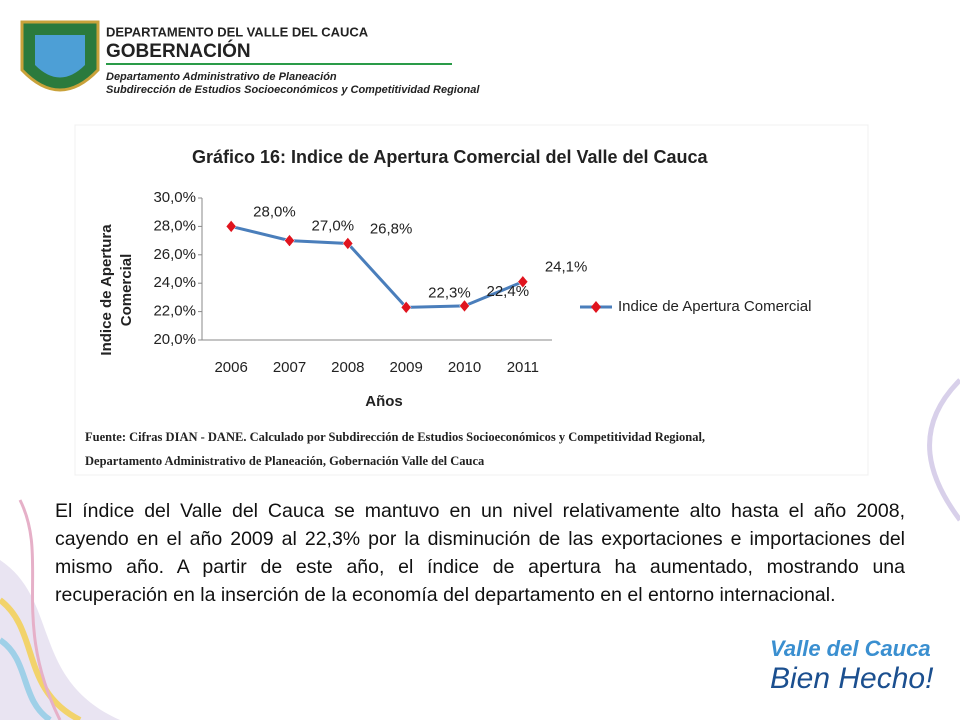 This screenshot has height=720, width=960. What do you see at coordinates (347, 367) in the screenshot?
I see `x-tick-label: 2008` at bounding box center [347, 367].